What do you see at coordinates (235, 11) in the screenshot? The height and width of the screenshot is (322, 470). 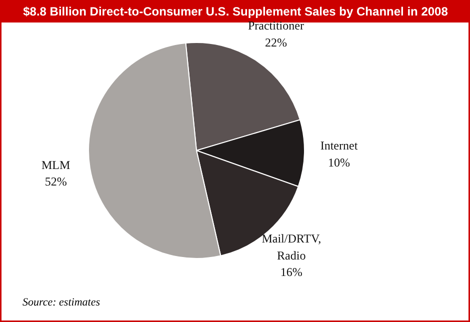 I see `chart-title: $8.8 Billion Direct-to-Consumer U.S. Supplement Sales by Channel in 2008` at bounding box center [235, 11].